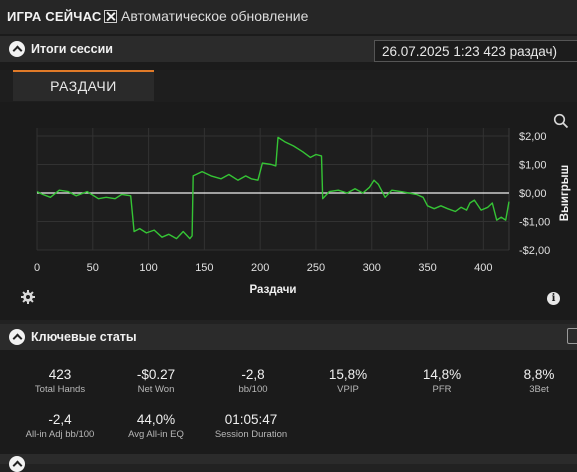 The height and width of the screenshot is (472, 577). I want to click on tab-strip: РАЗДАЧИ, so click(288, 86).